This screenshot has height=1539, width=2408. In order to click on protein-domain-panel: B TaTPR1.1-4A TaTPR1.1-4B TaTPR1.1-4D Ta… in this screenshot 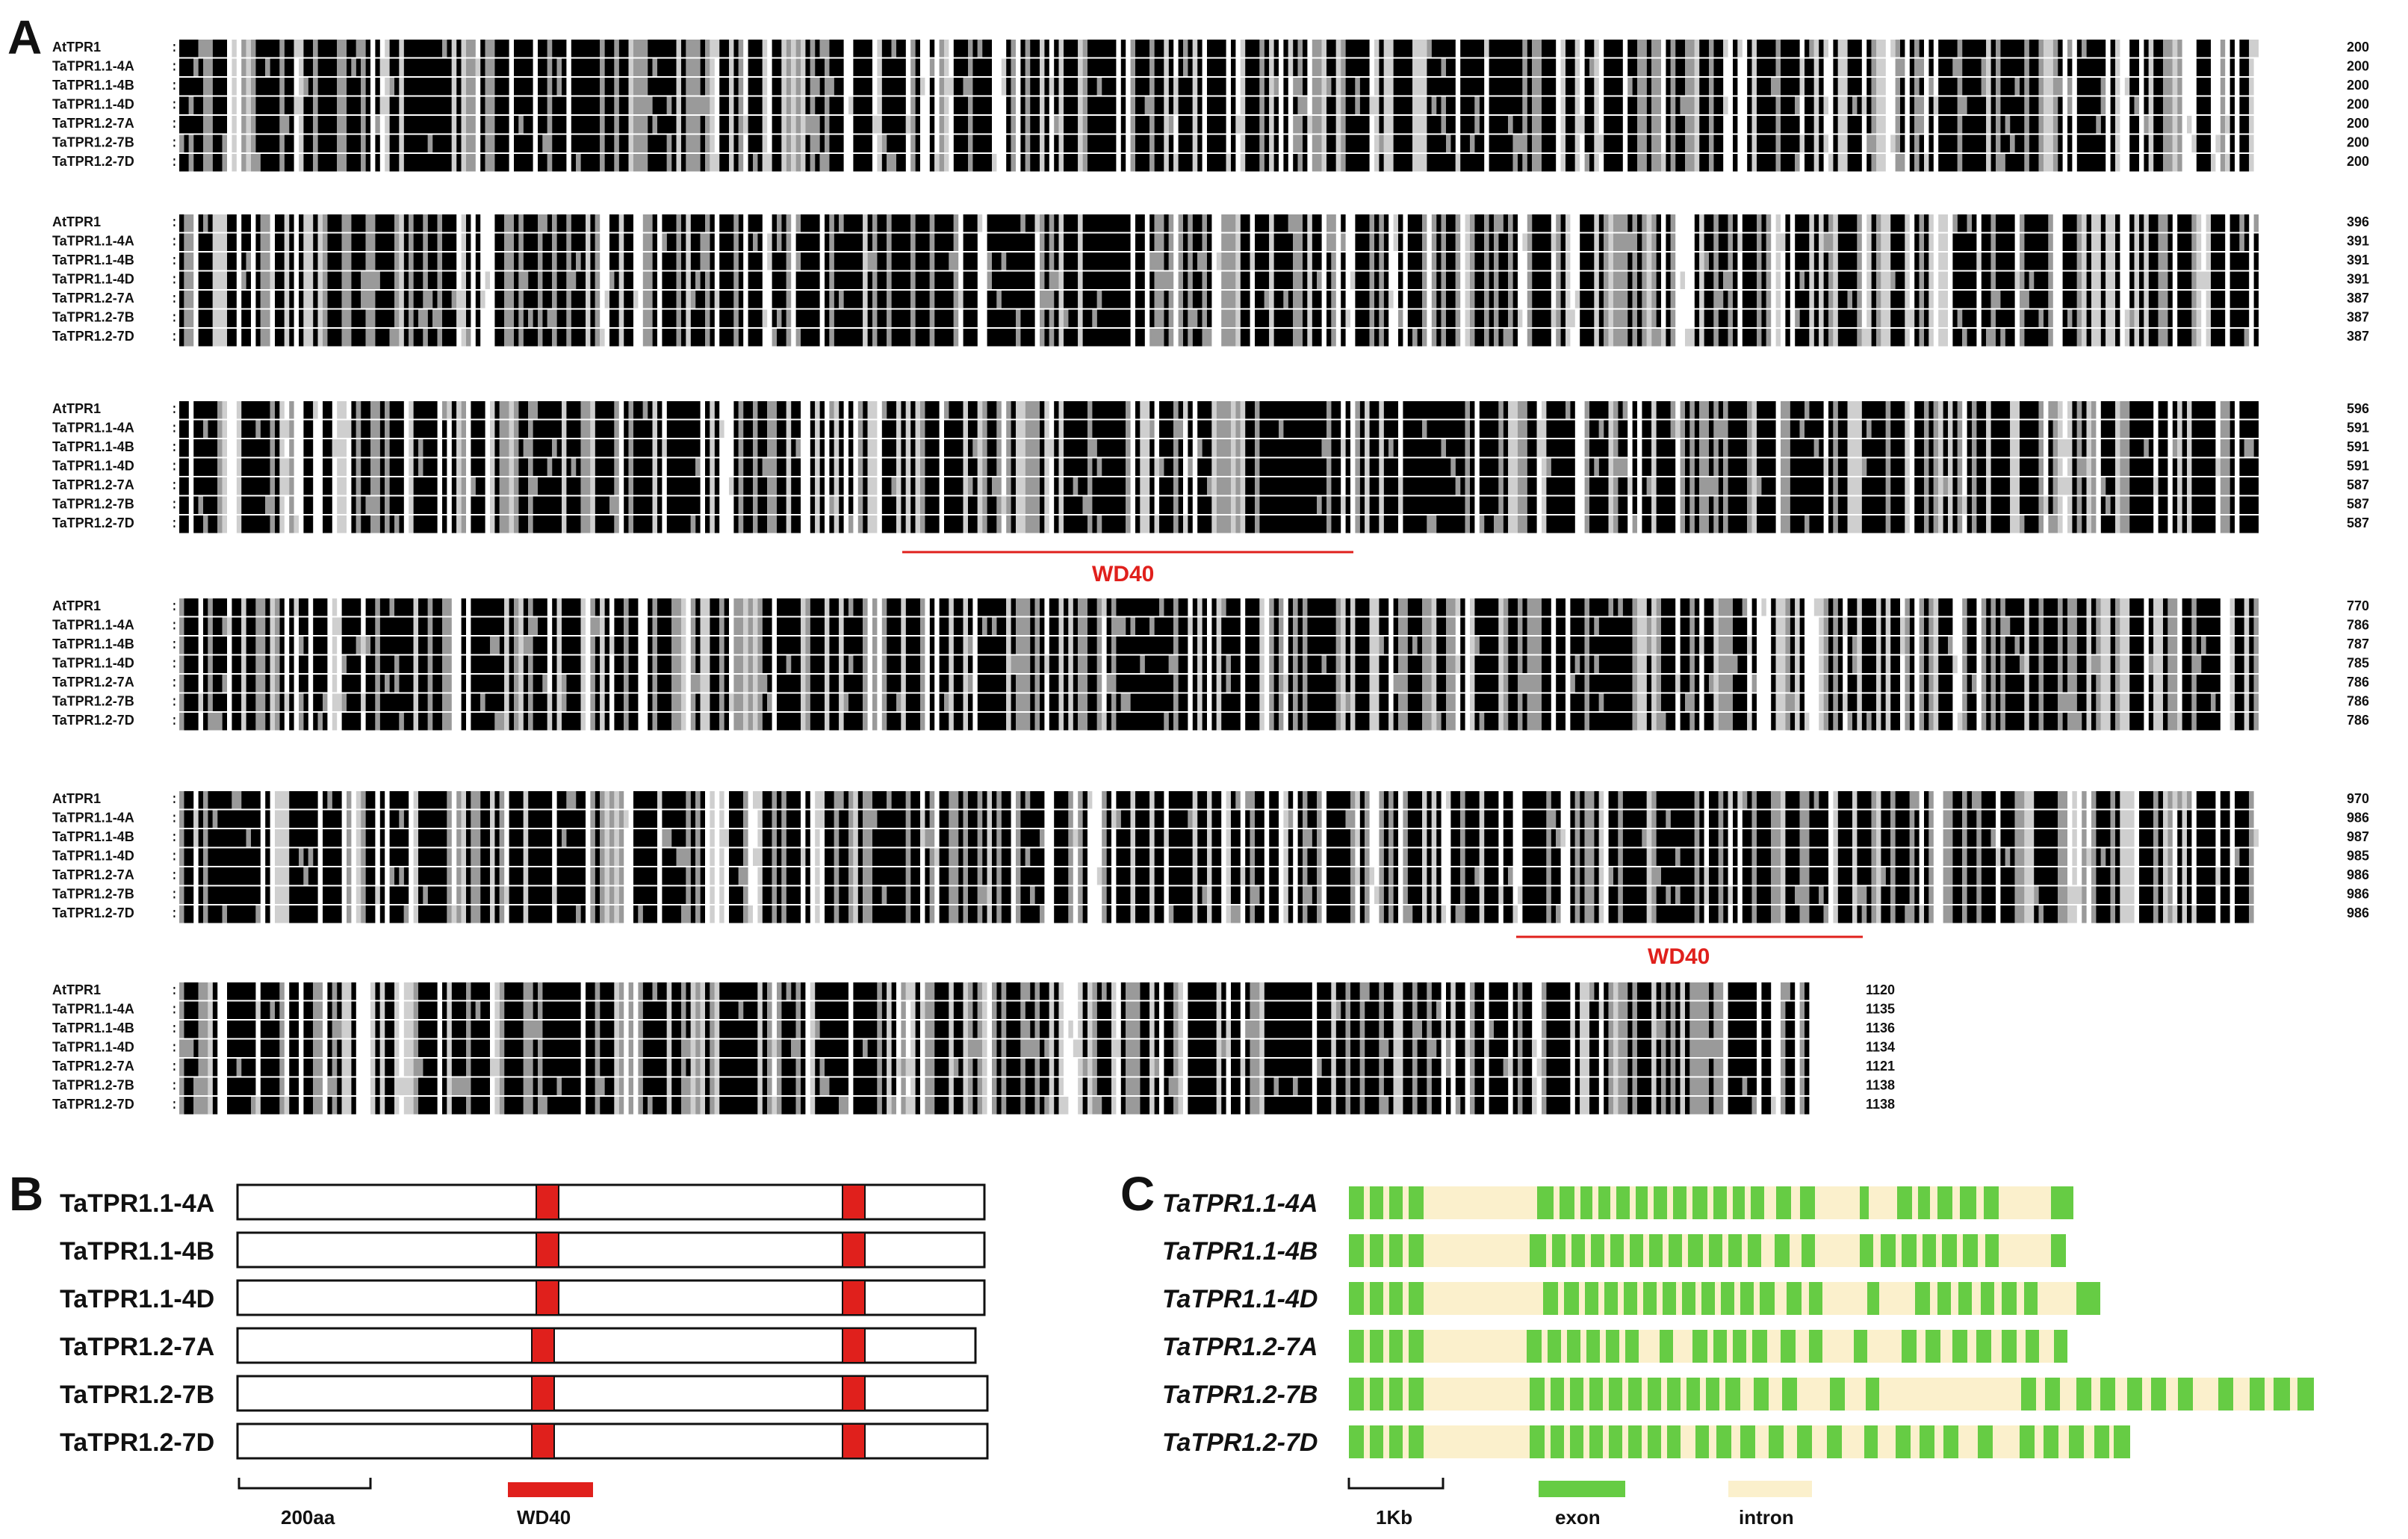, I will do `click(499, 1348)`.